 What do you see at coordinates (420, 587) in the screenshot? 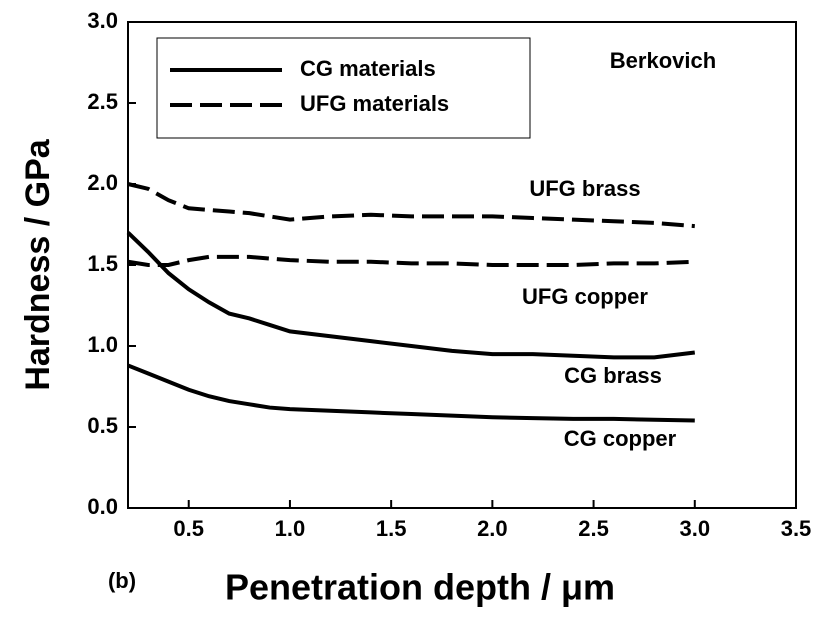
I see `x-axis-label: Penetration depth / μm` at bounding box center [420, 587].